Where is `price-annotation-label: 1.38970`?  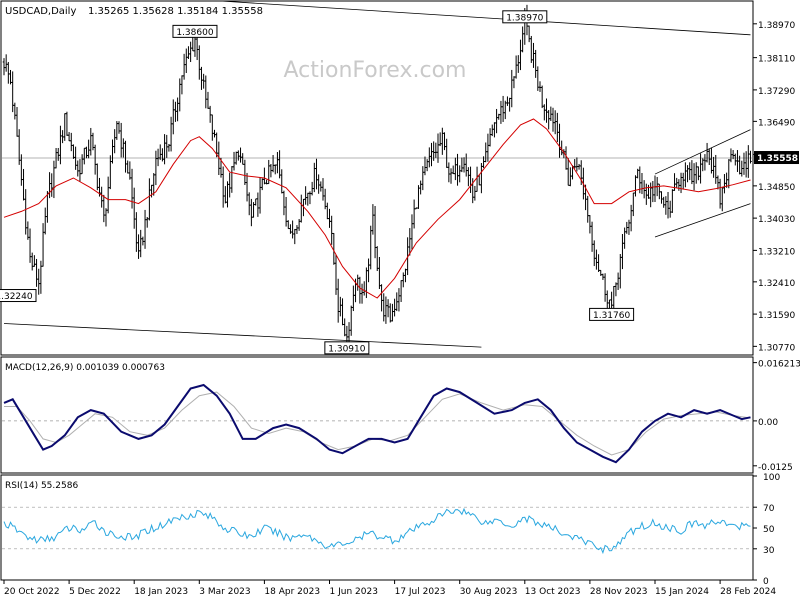
price-annotation-label: 1.38970 is located at coordinates (524, 18).